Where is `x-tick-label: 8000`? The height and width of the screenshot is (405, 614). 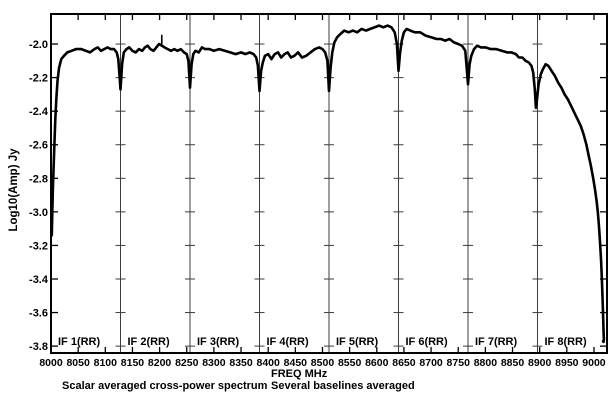 x-tick-label: 8000 is located at coordinates (51, 363).